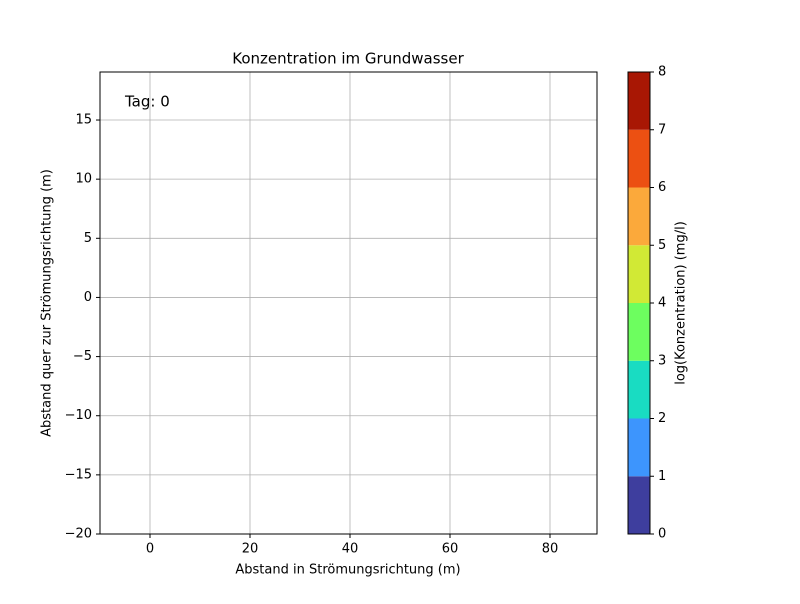 This screenshot has height=604, width=800. What do you see at coordinates (662, 303) in the screenshot?
I see `colorbar-tick-label: 4` at bounding box center [662, 303].